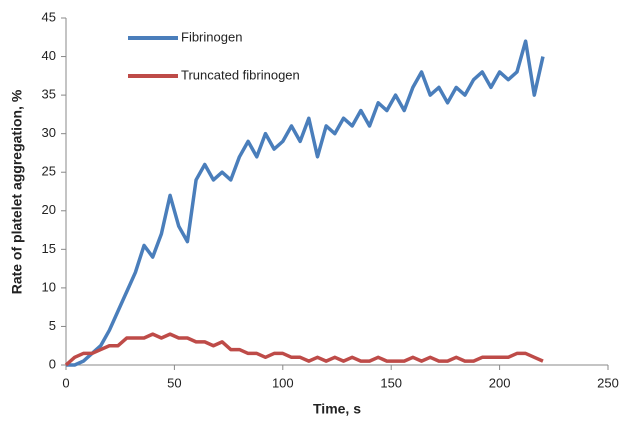 This screenshot has height=425, width=630. What do you see at coordinates (49, 171) in the screenshot?
I see `y-tick-label: 25` at bounding box center [49, 171].